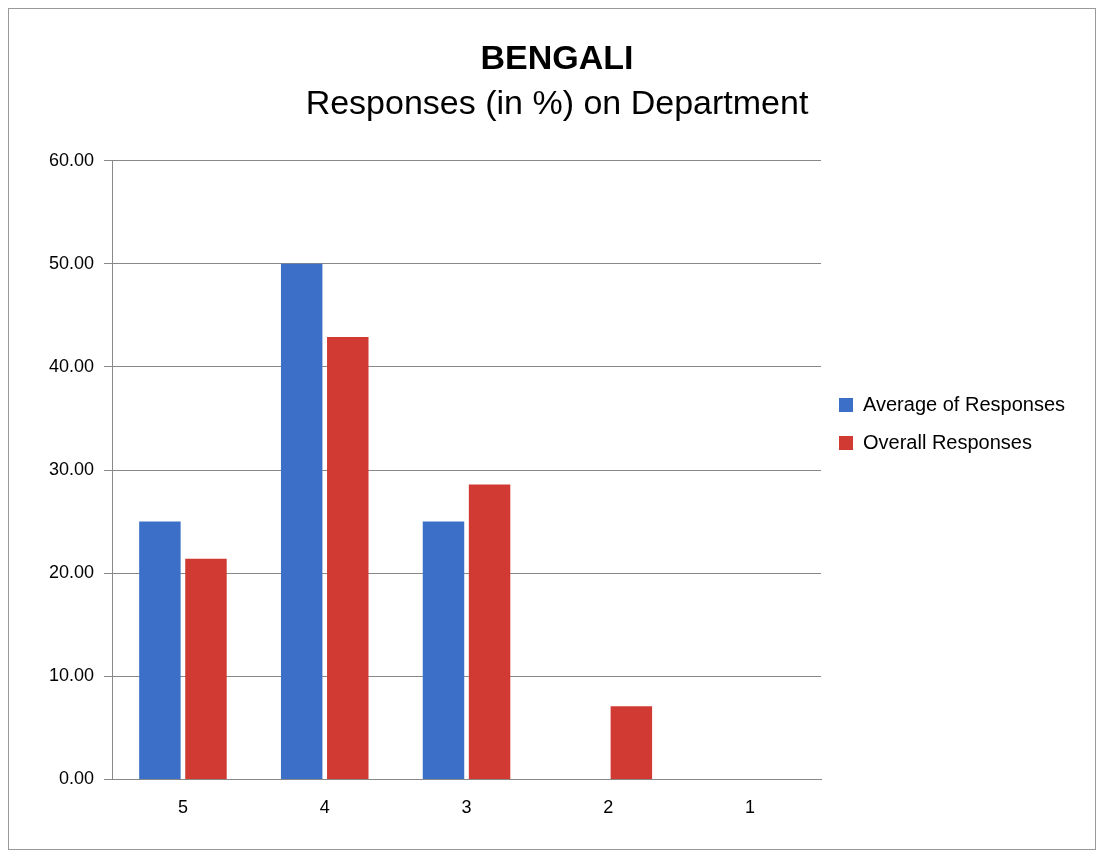 The height and width of the screenshot is (858, 1104). What do you see at coordinates (557, 56) in the screenshot?
I see `chart-title: BENGALI` at bounding box center [557, 56].